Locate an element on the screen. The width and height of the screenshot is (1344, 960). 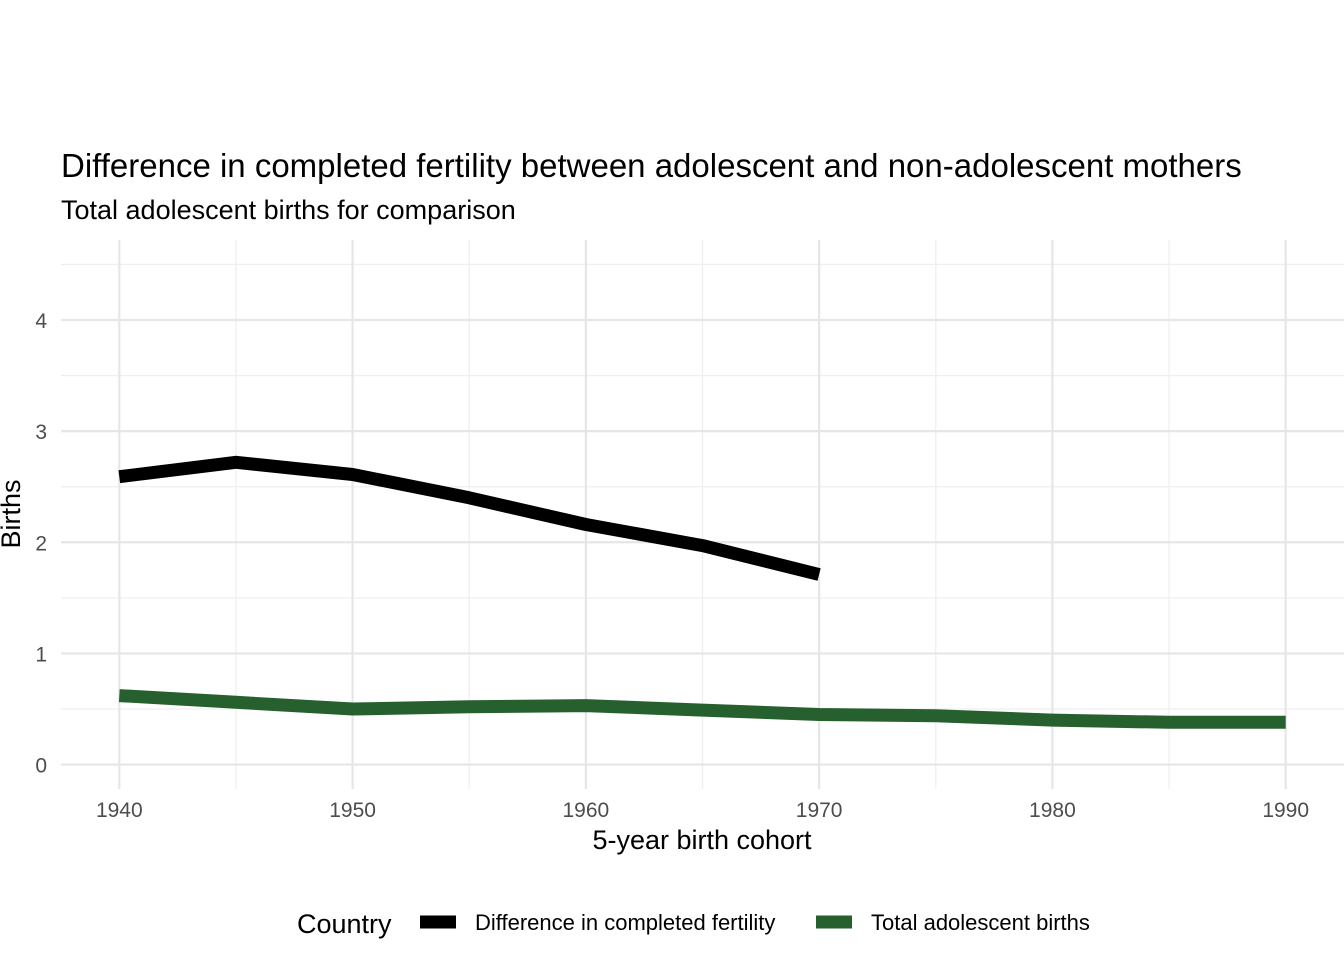
x-axis-title: 5-year birth cohort is located at coordinates (702, 840).